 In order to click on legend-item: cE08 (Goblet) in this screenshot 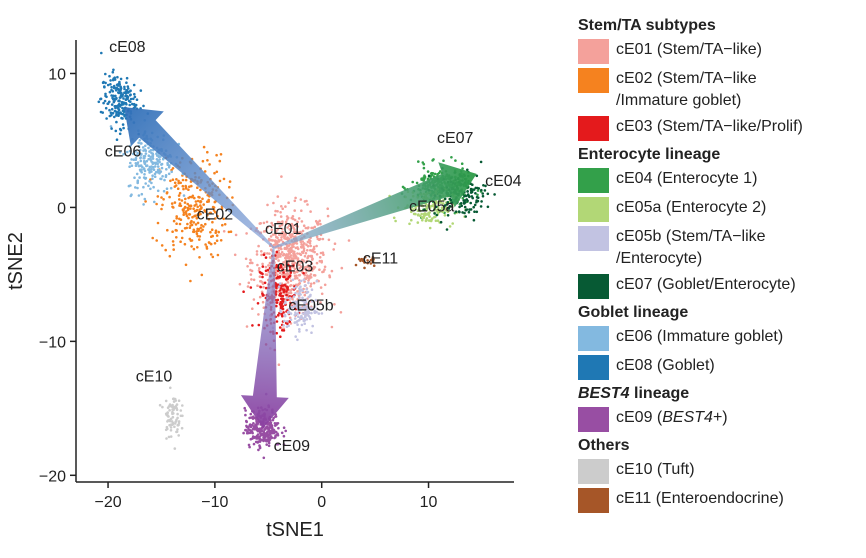, I will do `click(721, 367)`.